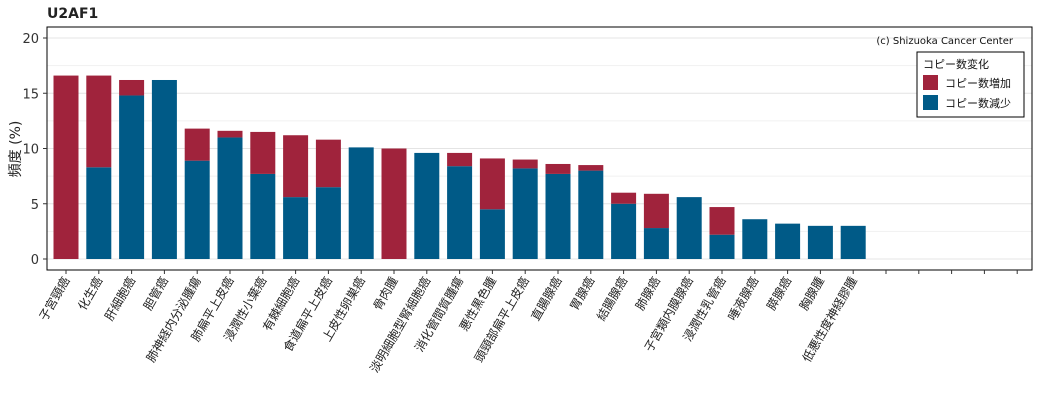 The height and width of the screenshot is (400, 1039). What do you see at coordinates (581, 293) in the screenshot?
I see `x-tick-label: 胃腺癌` at bounding box center [581, 293].